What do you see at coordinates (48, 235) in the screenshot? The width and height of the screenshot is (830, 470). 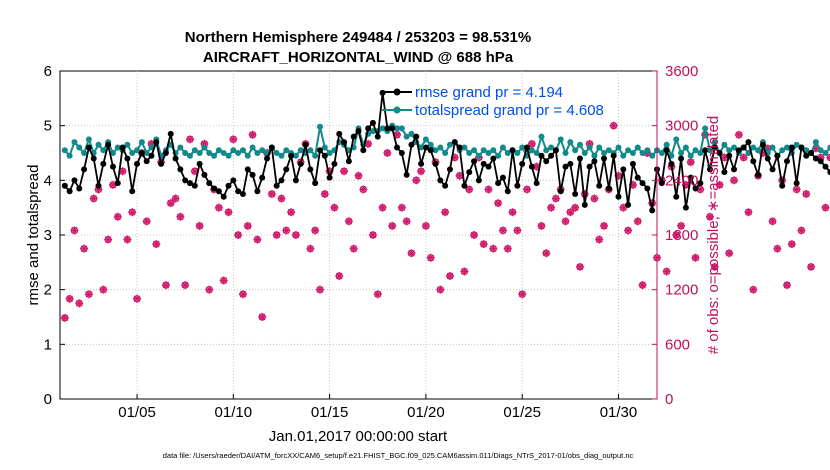 I see `y-tick-label: 3` at bounding box center [48, 235].